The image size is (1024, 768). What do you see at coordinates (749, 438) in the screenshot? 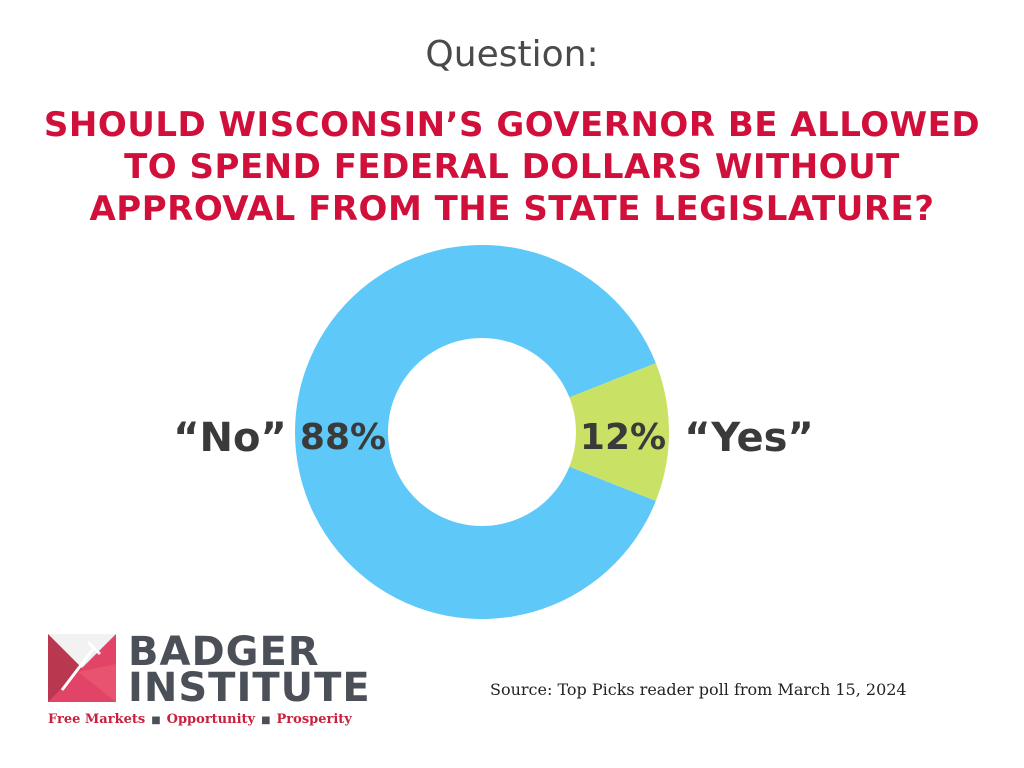
I see `category-label-yes: “Yes”` at bounding box center [749, 438].